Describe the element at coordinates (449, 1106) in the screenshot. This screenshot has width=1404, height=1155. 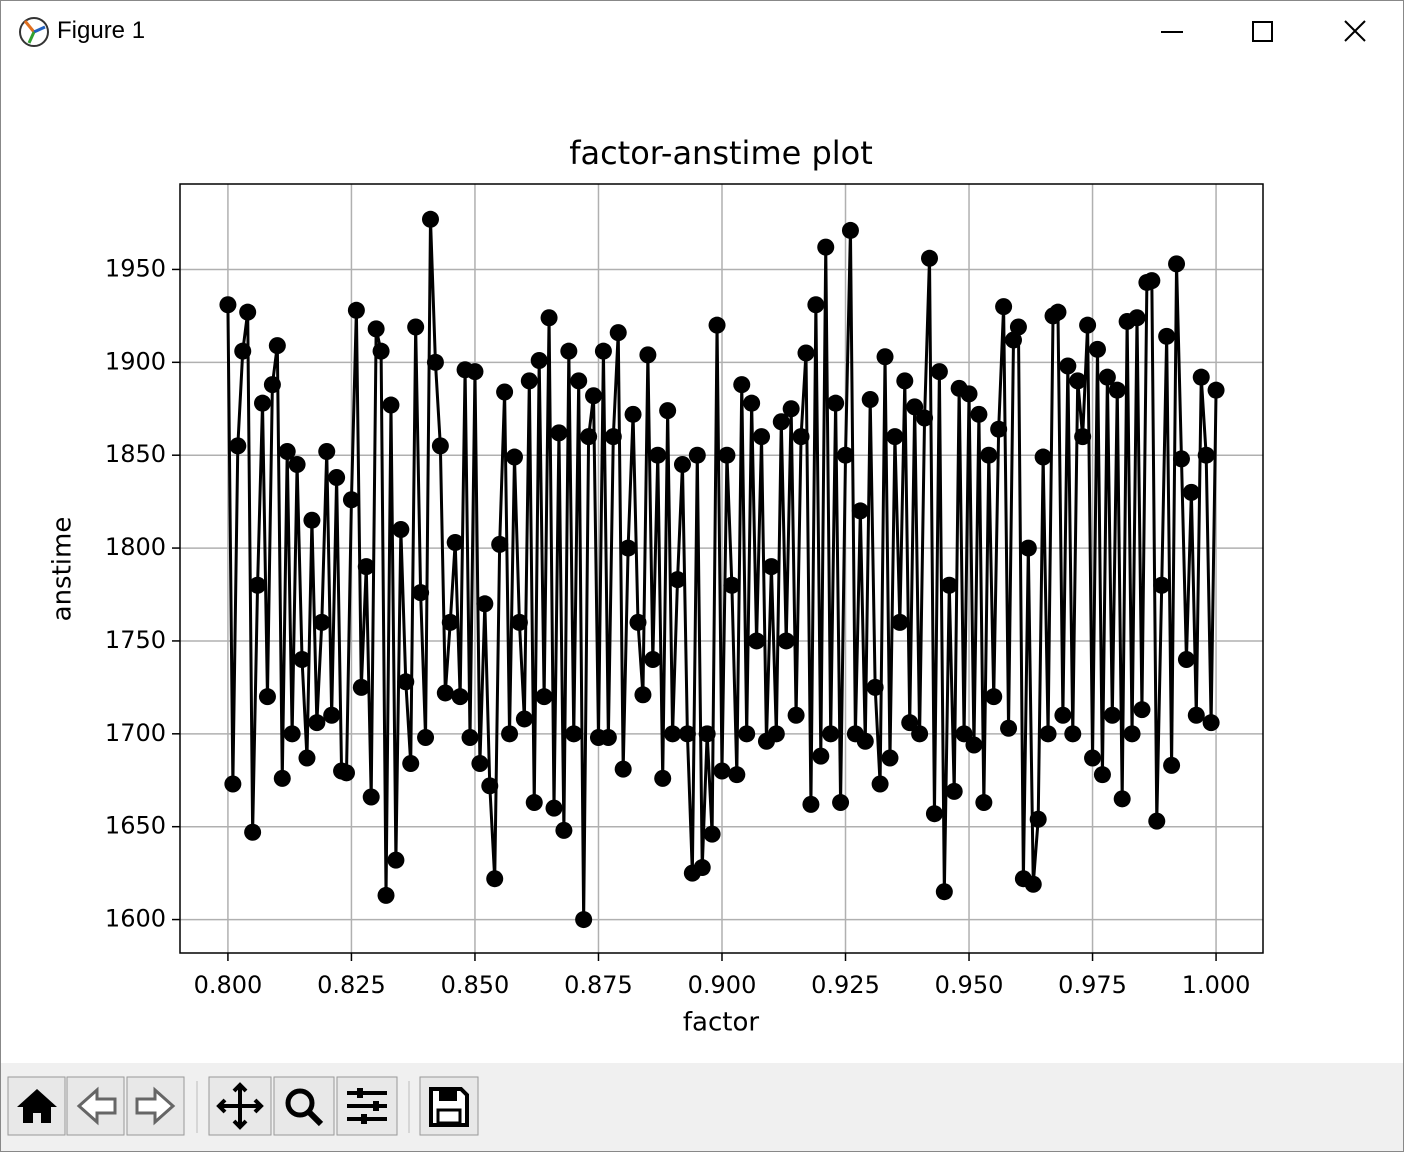
I see `save-button` at that location.